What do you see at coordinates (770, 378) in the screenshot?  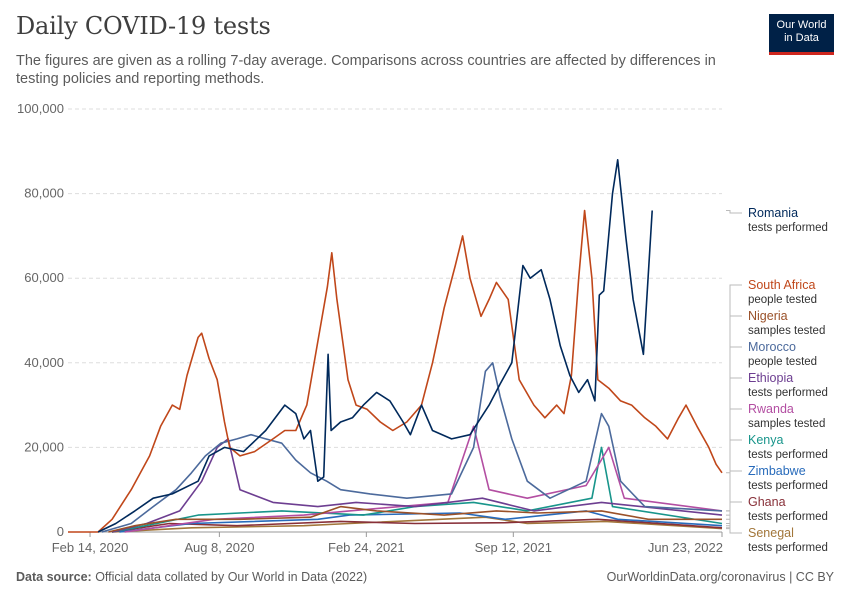 I see `legend-label-ethiopia: Ethiopia` at bounding box center [770, 378].